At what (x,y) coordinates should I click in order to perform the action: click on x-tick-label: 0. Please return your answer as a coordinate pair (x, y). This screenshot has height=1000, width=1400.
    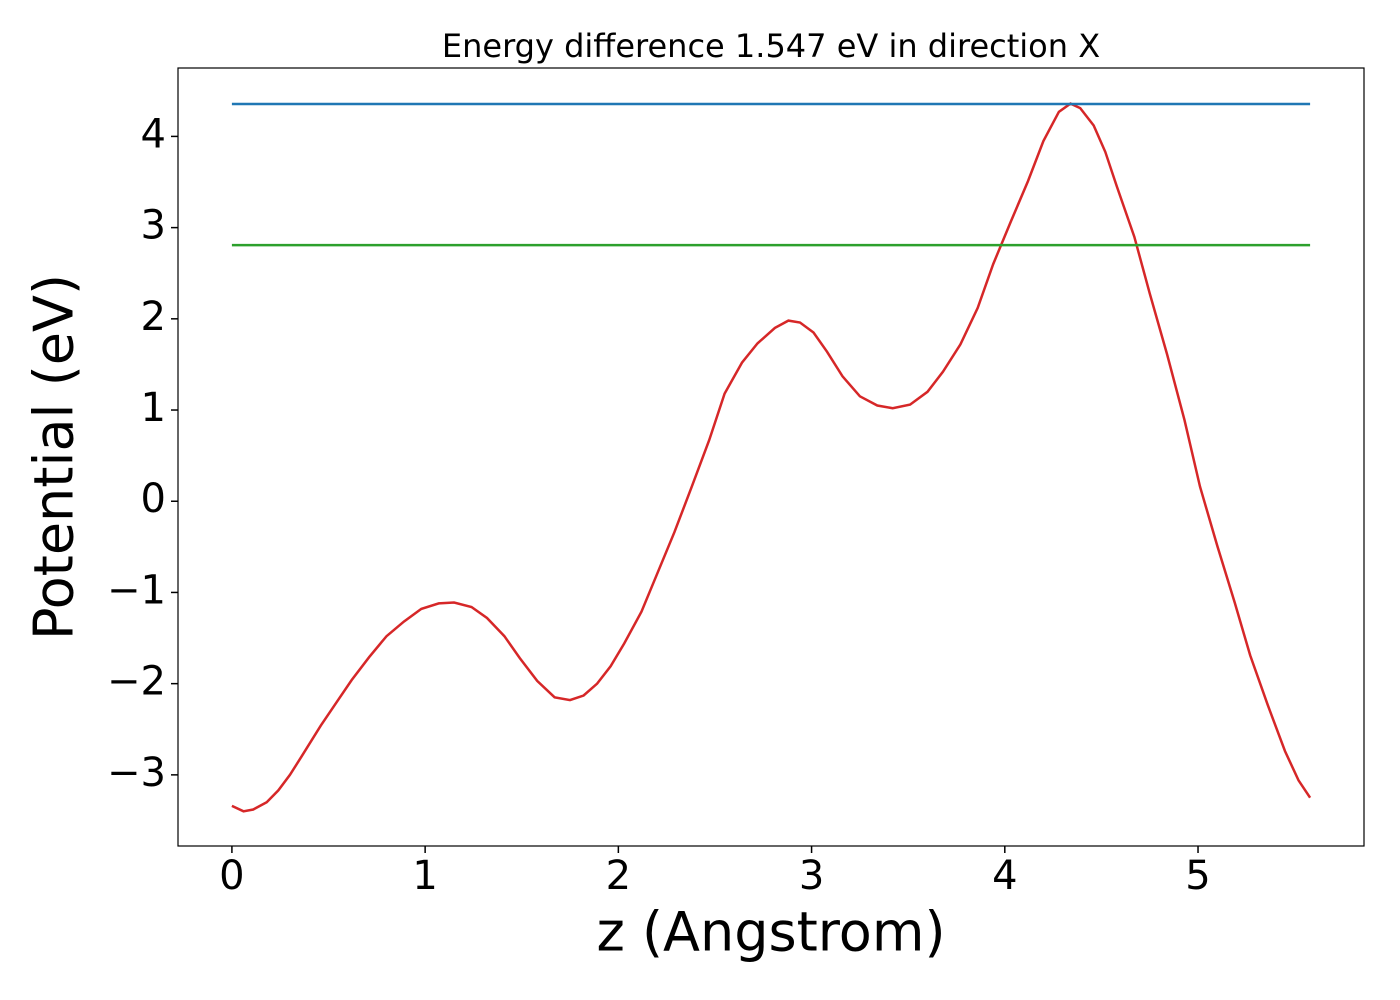
    Looking at the image, I should click on (231, 876).